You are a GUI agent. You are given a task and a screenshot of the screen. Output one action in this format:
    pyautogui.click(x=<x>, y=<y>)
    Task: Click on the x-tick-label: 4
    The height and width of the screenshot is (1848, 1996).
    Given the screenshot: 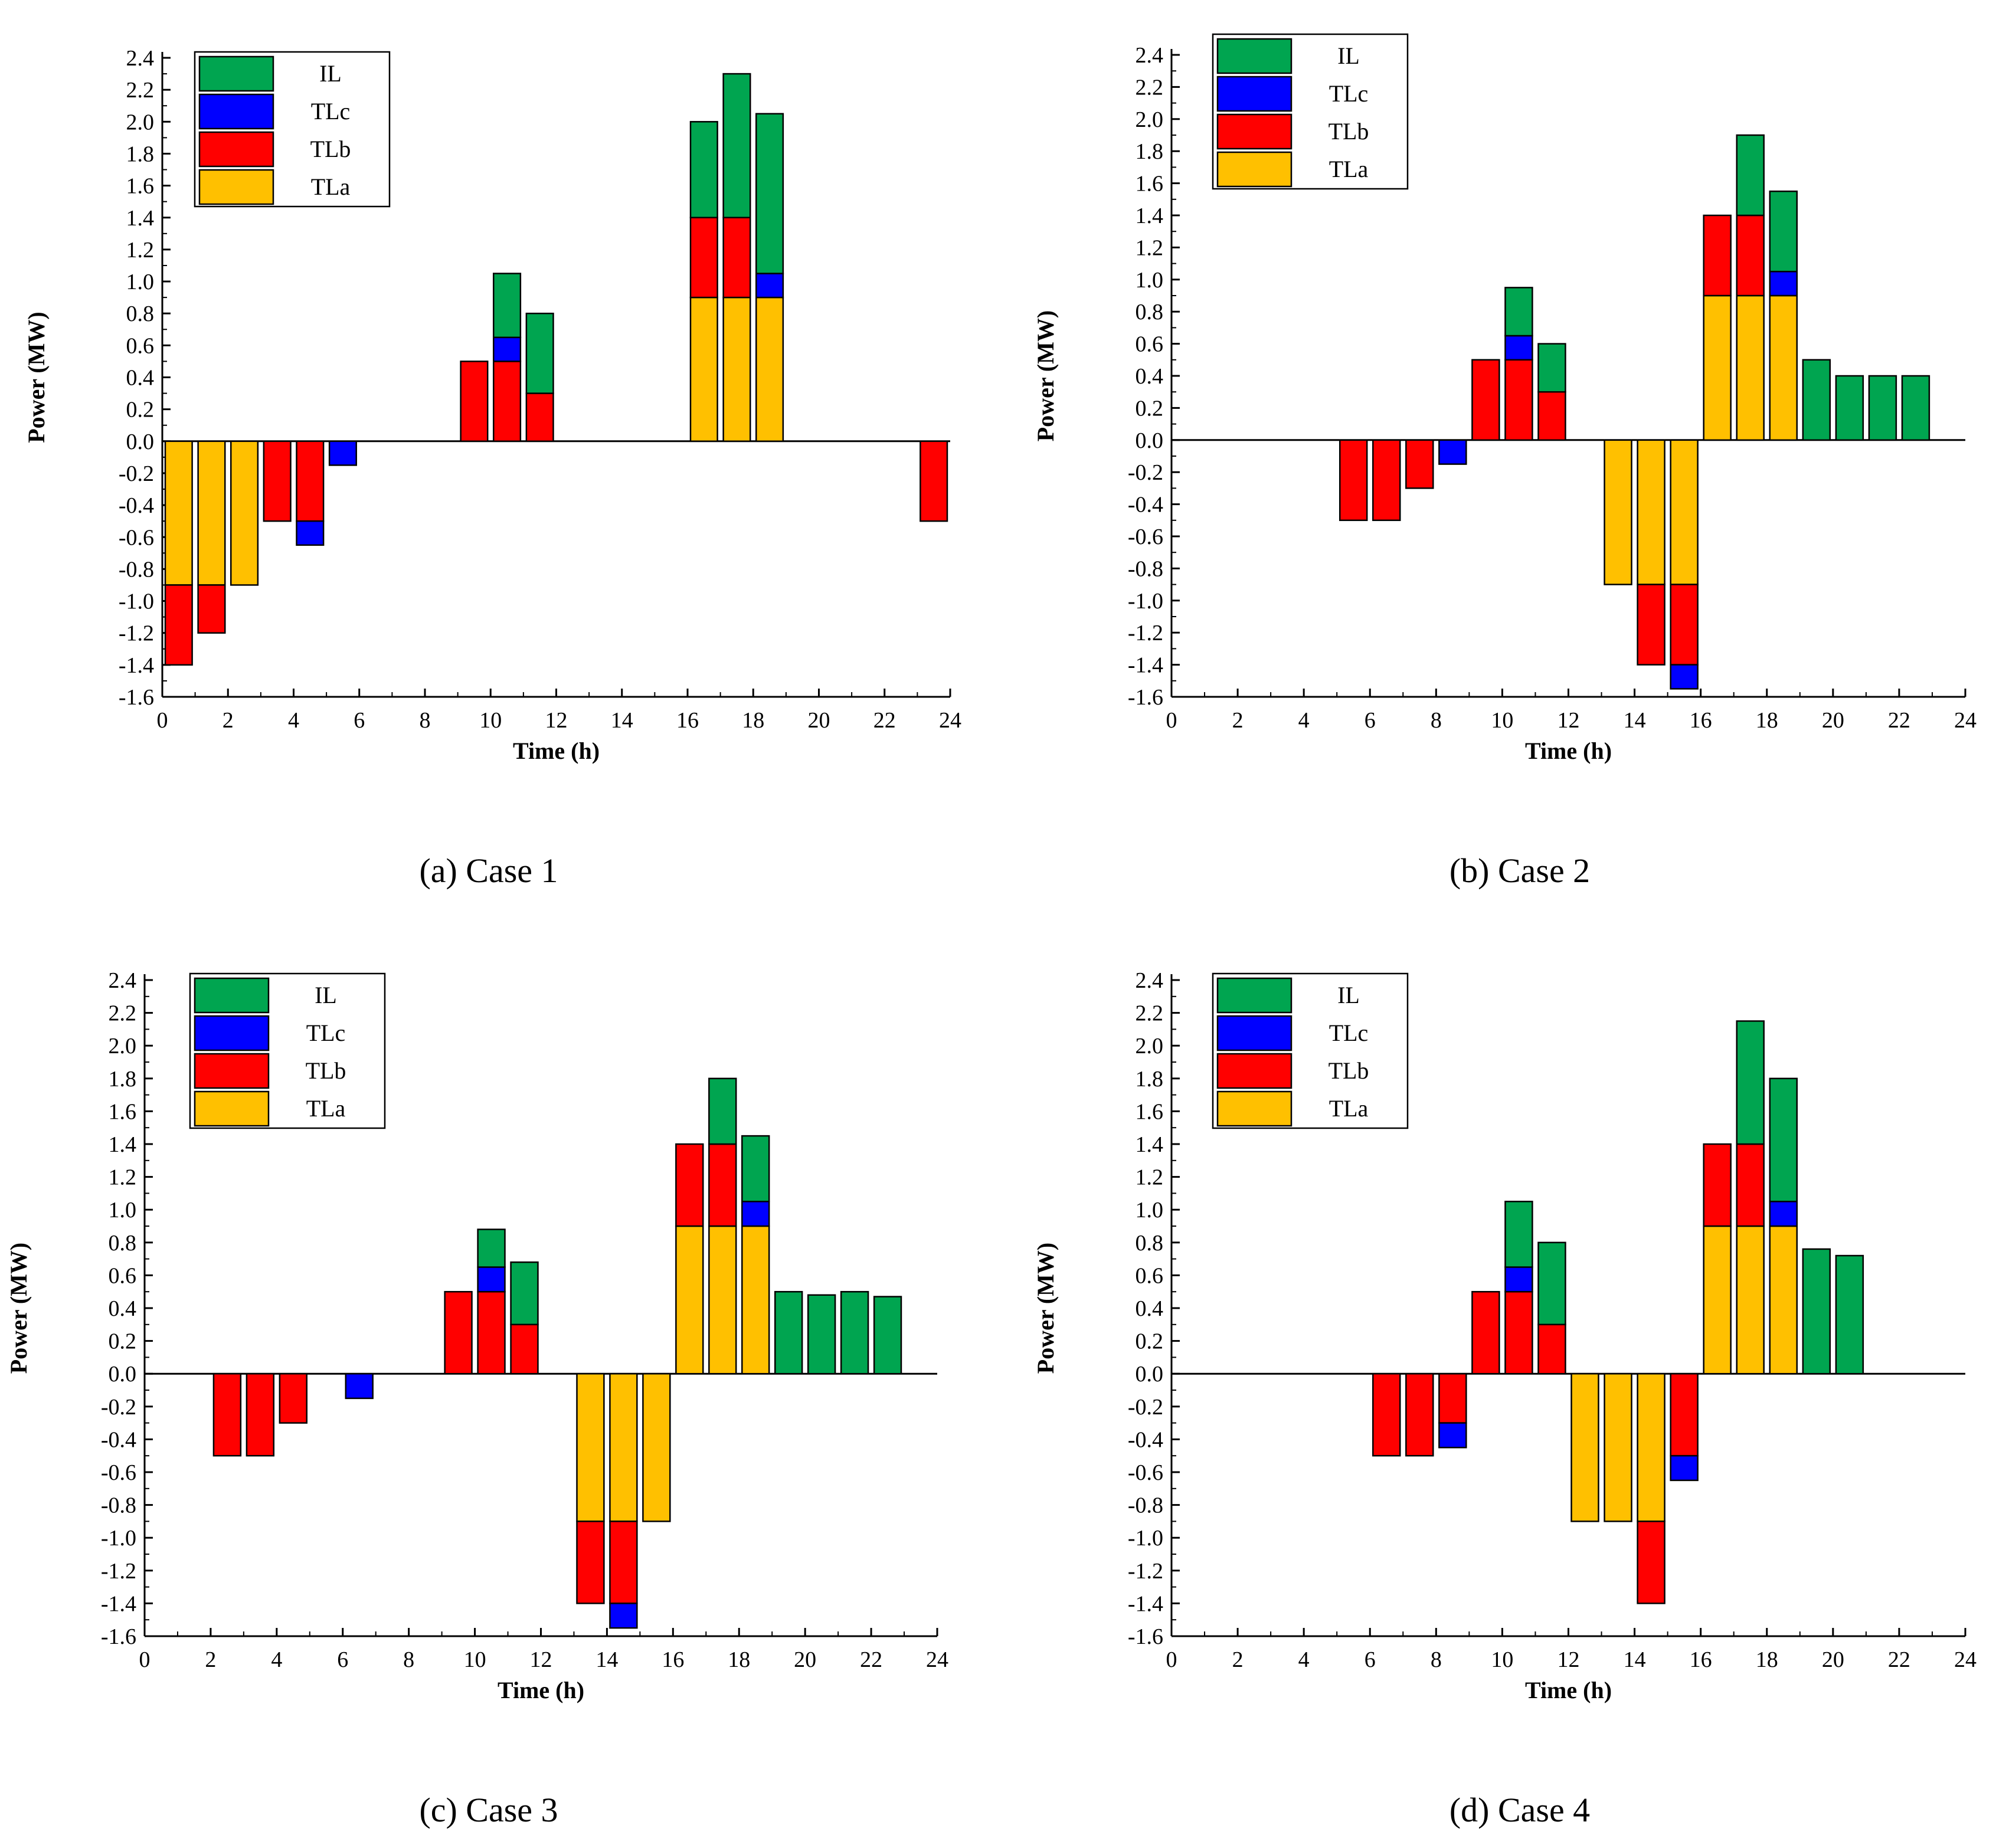 What is the action you would take?
    pyautogui.click(x=294, y=720)
    